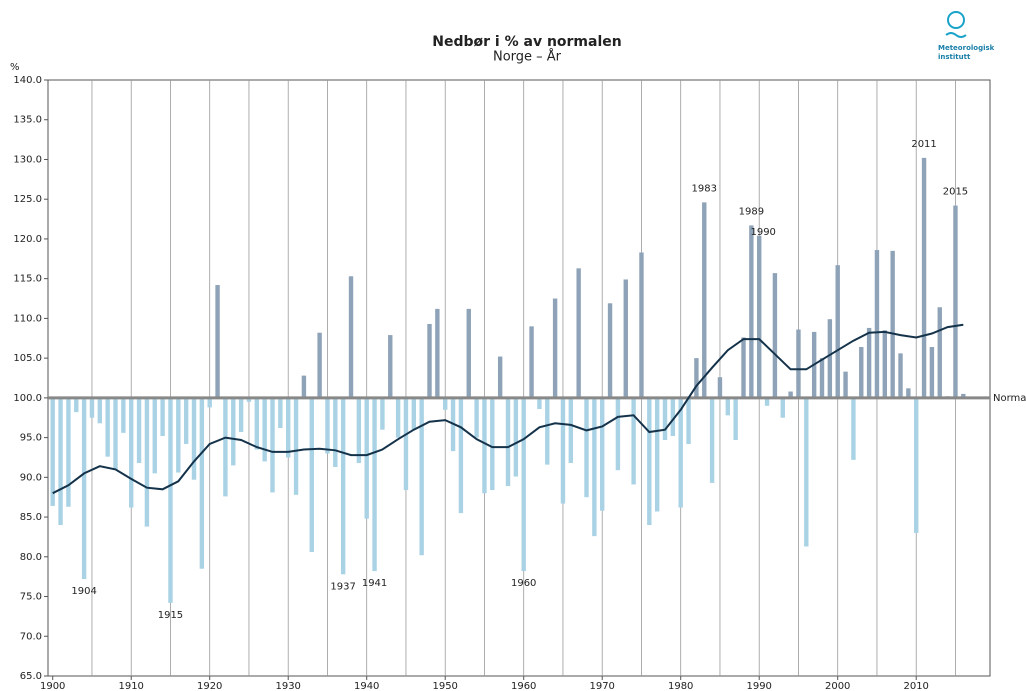  What do you see at coordinates (27, 199) in the screenshot?
I see `y-tick-label: 125.0` at bounding box center [27, 199].